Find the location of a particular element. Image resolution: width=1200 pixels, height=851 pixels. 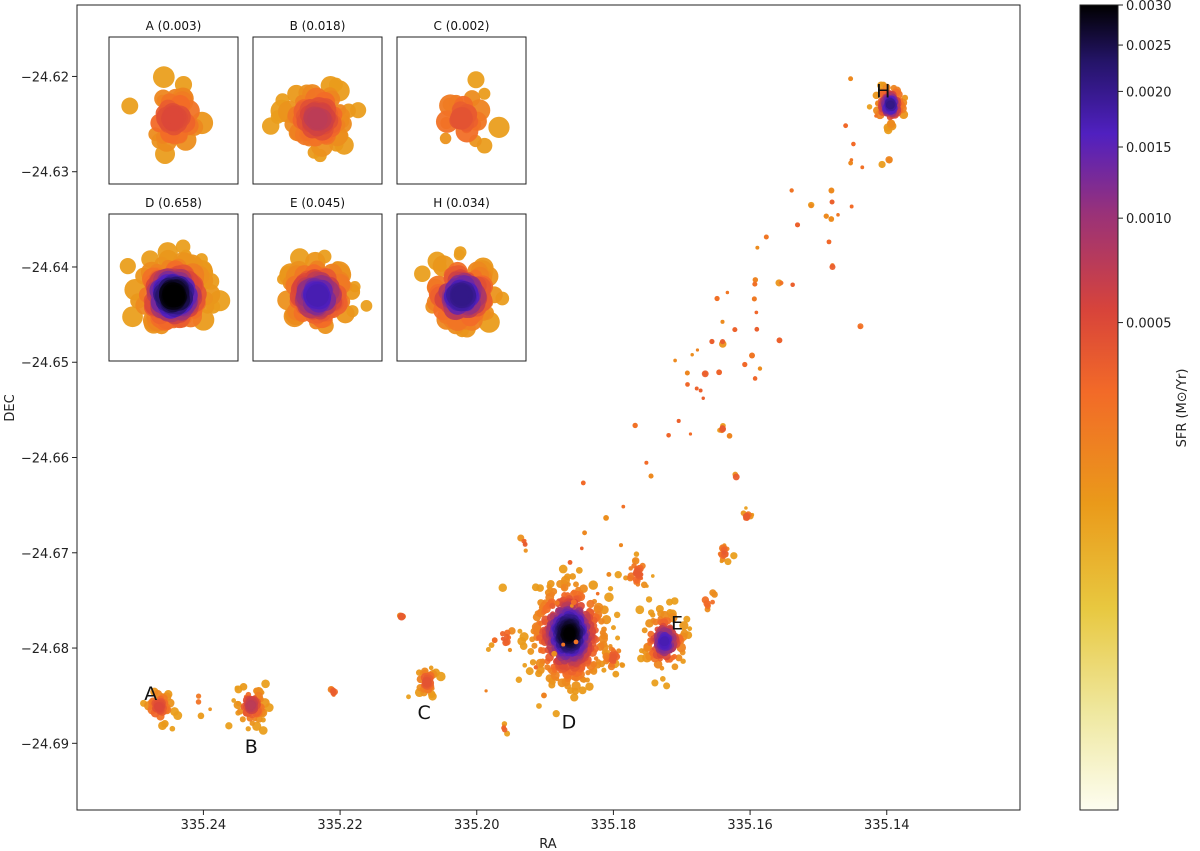

x-tick-label: 335.18 is located at coordinates (614, 825).